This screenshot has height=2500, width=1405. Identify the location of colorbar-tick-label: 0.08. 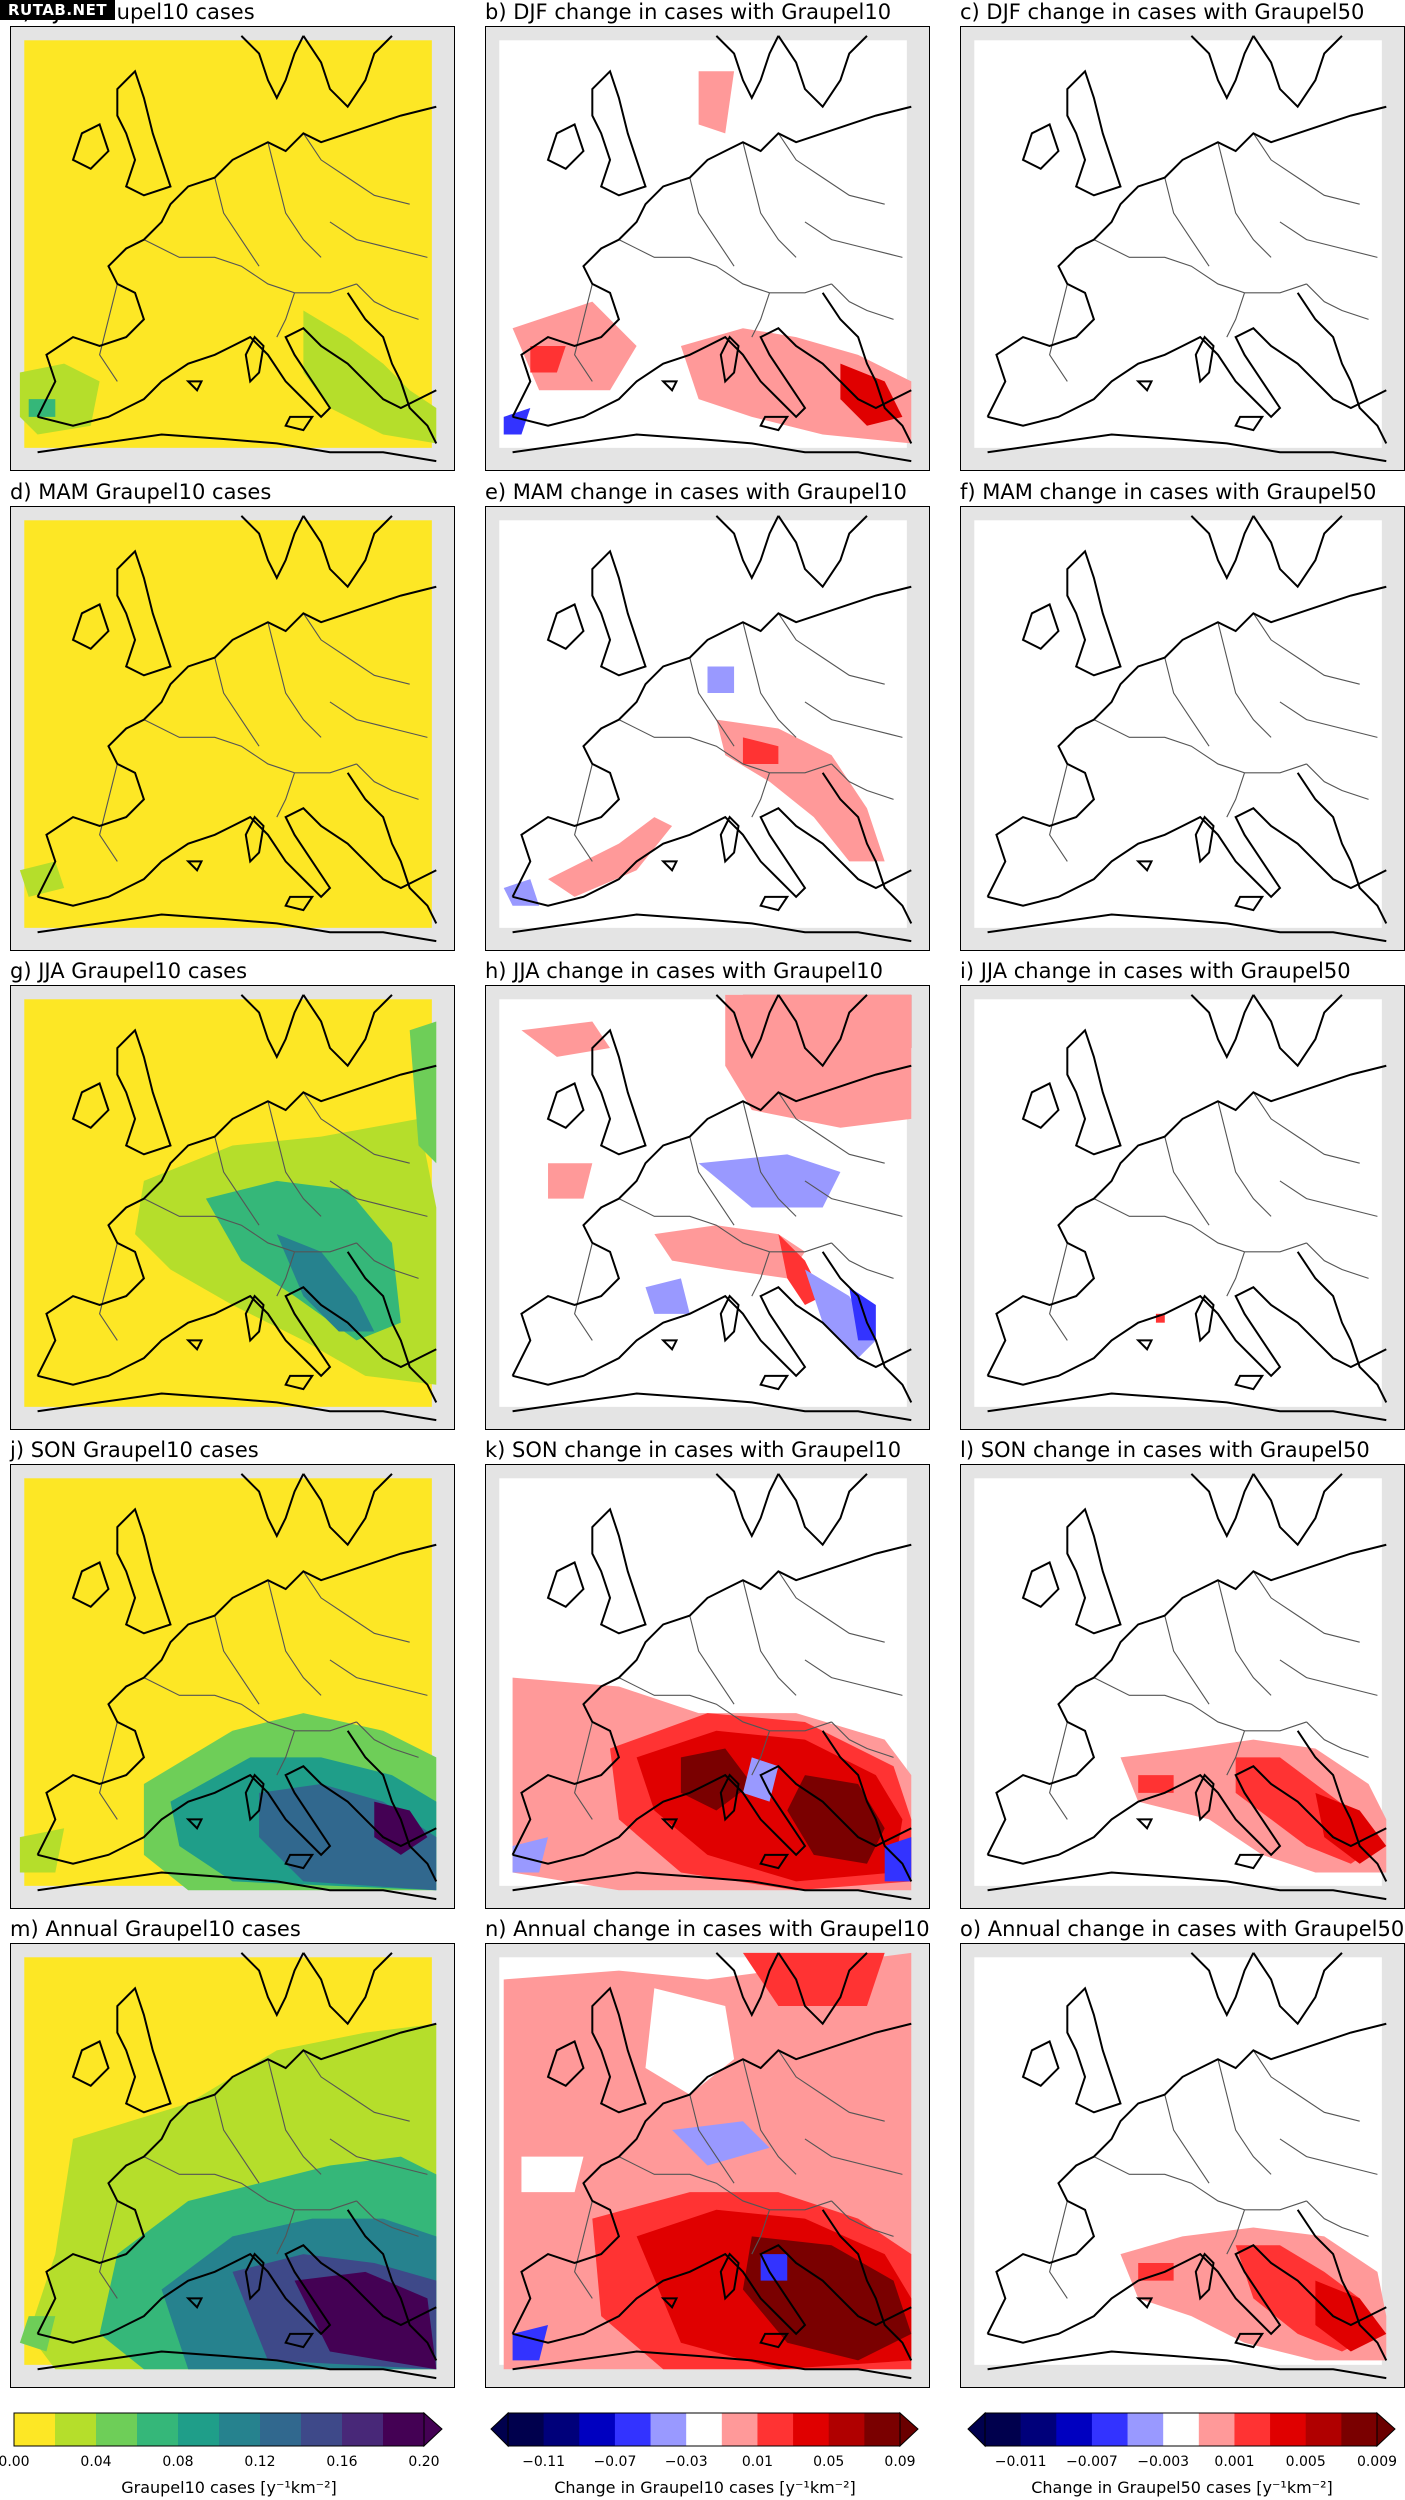
(178, 2462).